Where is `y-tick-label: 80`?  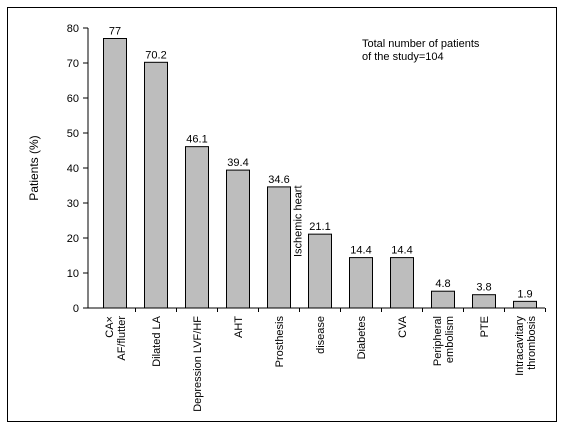
y-tick-label: 80 is located at coordinates (73, 29).